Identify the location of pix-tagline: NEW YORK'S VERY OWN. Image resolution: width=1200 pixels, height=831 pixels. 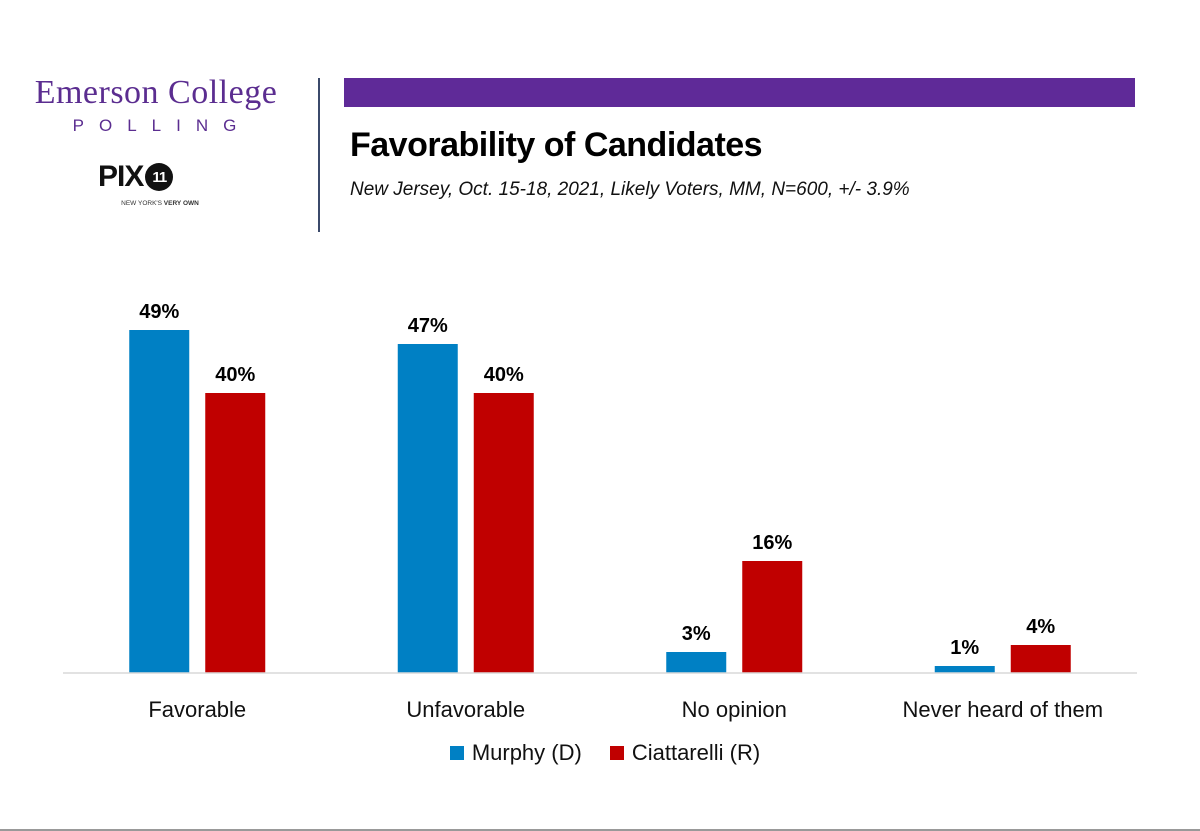
(160, 203).